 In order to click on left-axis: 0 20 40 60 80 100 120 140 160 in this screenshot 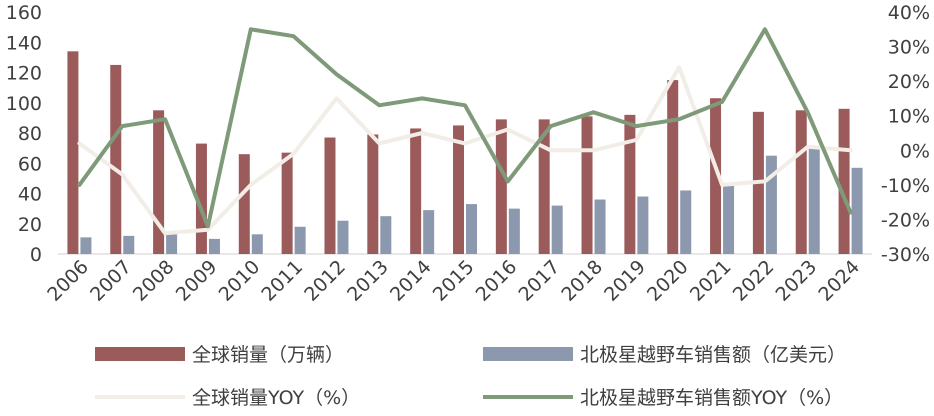, I will do `click(24, 134)`.